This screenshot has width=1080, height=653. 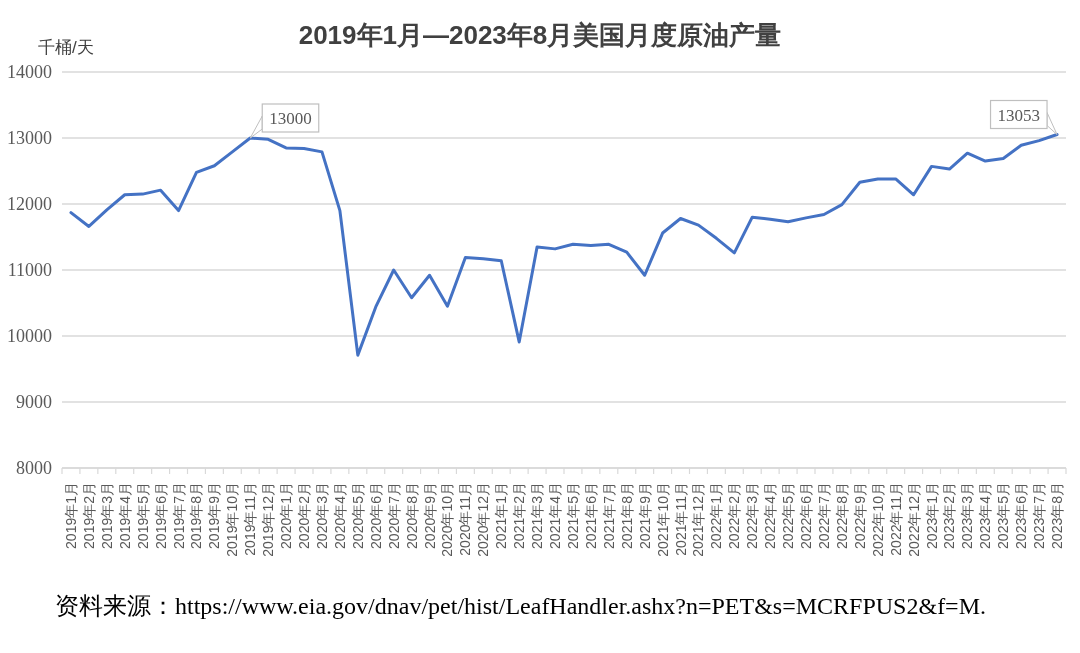 What do you see at coordinates (680, 519) in the screenshot?
I see `x-tick-label: 2021年11月` at bounding box center [680, 519].